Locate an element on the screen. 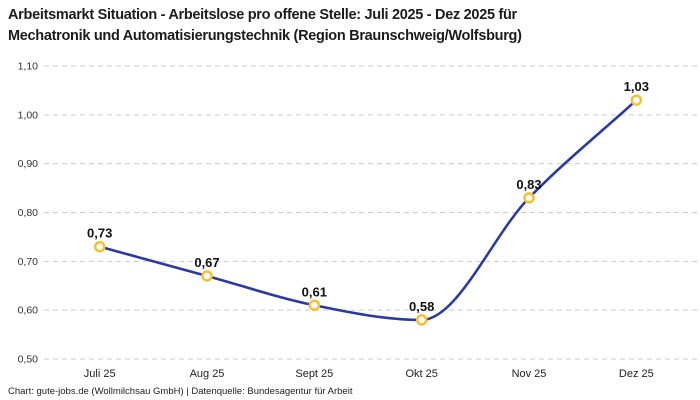 This screenshot has width=700, height=400. data-point-label: 0,83 is located at coordinates (528, 184).